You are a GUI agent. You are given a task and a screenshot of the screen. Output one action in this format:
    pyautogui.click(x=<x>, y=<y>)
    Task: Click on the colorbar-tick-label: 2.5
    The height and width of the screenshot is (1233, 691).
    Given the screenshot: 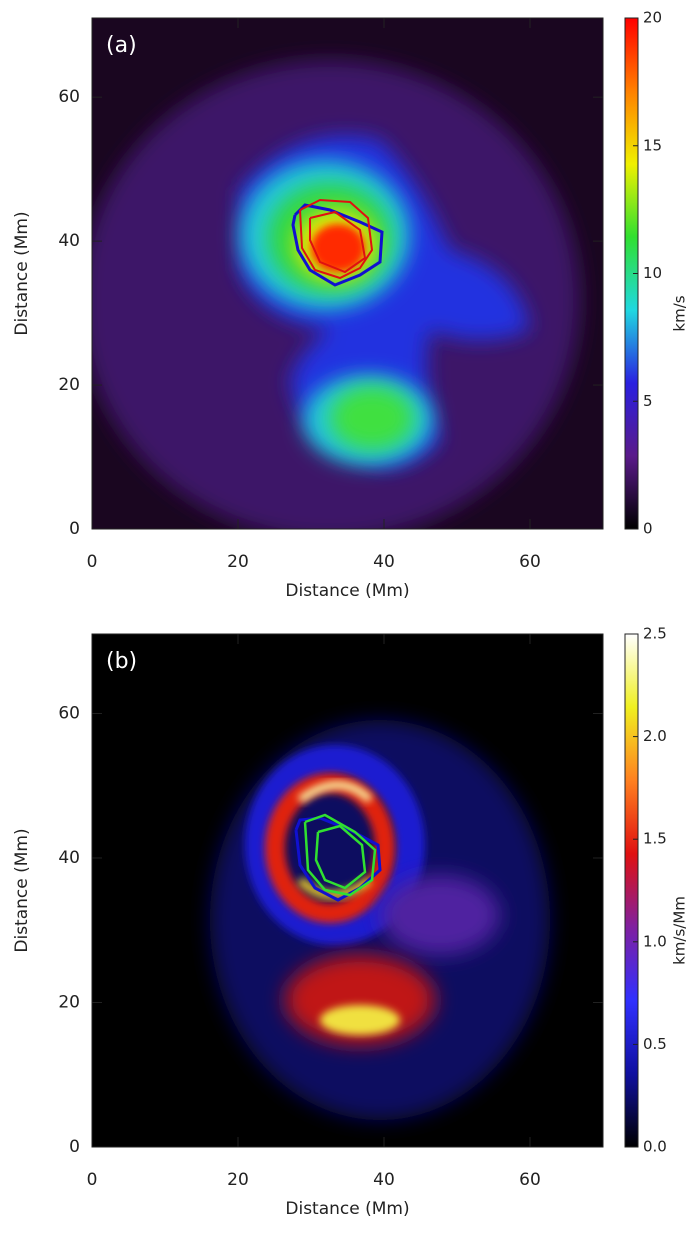 What is the action you would take?
    pyautogui.click(x=655, y=634)
    